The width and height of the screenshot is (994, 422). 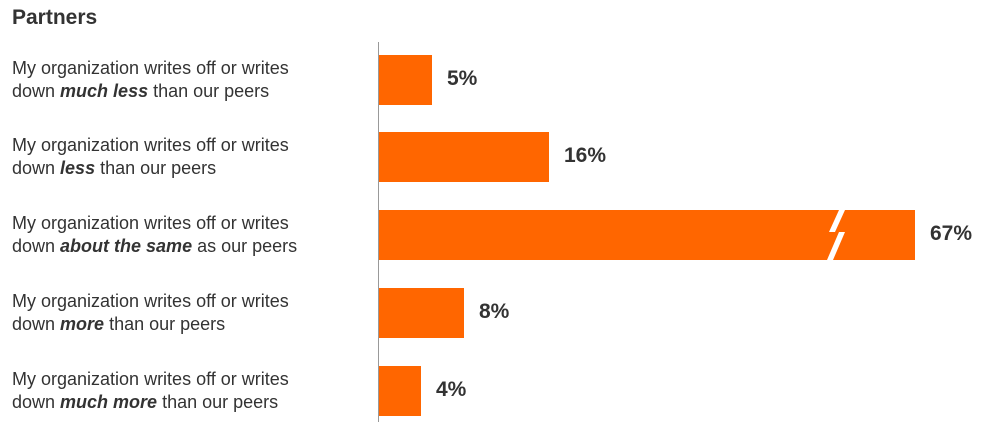 What do you see at coordinates (55, 17) in the screenshot?
I see `chart-title: Partners` at bounding box center [55, 17].